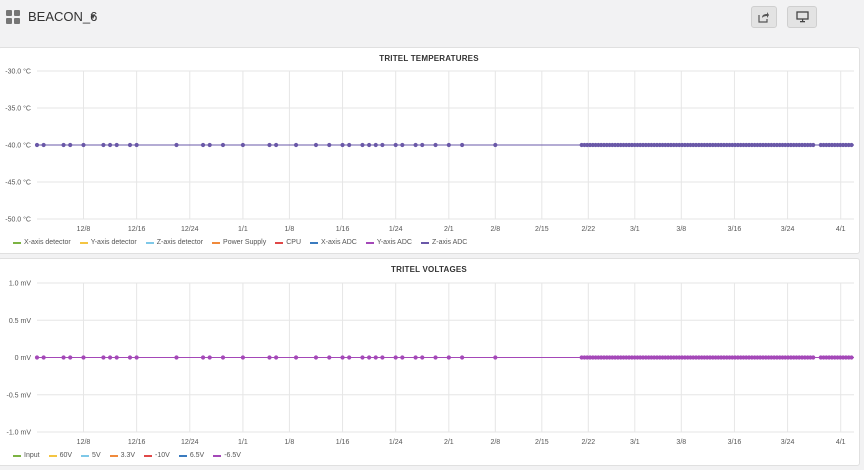 The width and height of the screenshot is (864, 470). I want to click on voltages-legend: Input 60V 5V 3.3V -10V 6.5V -6.5V, so click(127, 455).